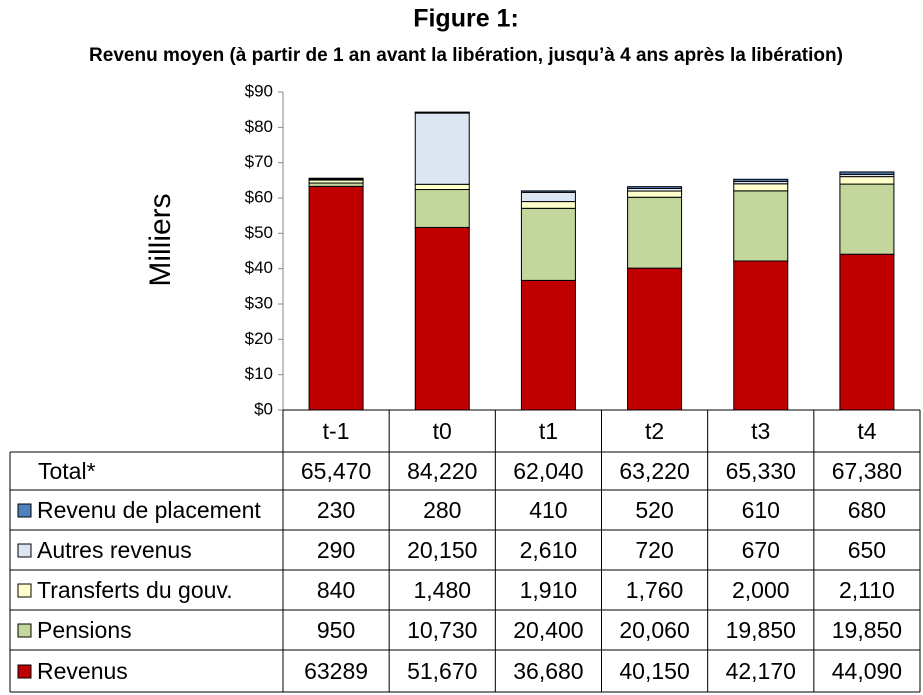  I want to click on x-tick-label: t3, so click(760, 431).